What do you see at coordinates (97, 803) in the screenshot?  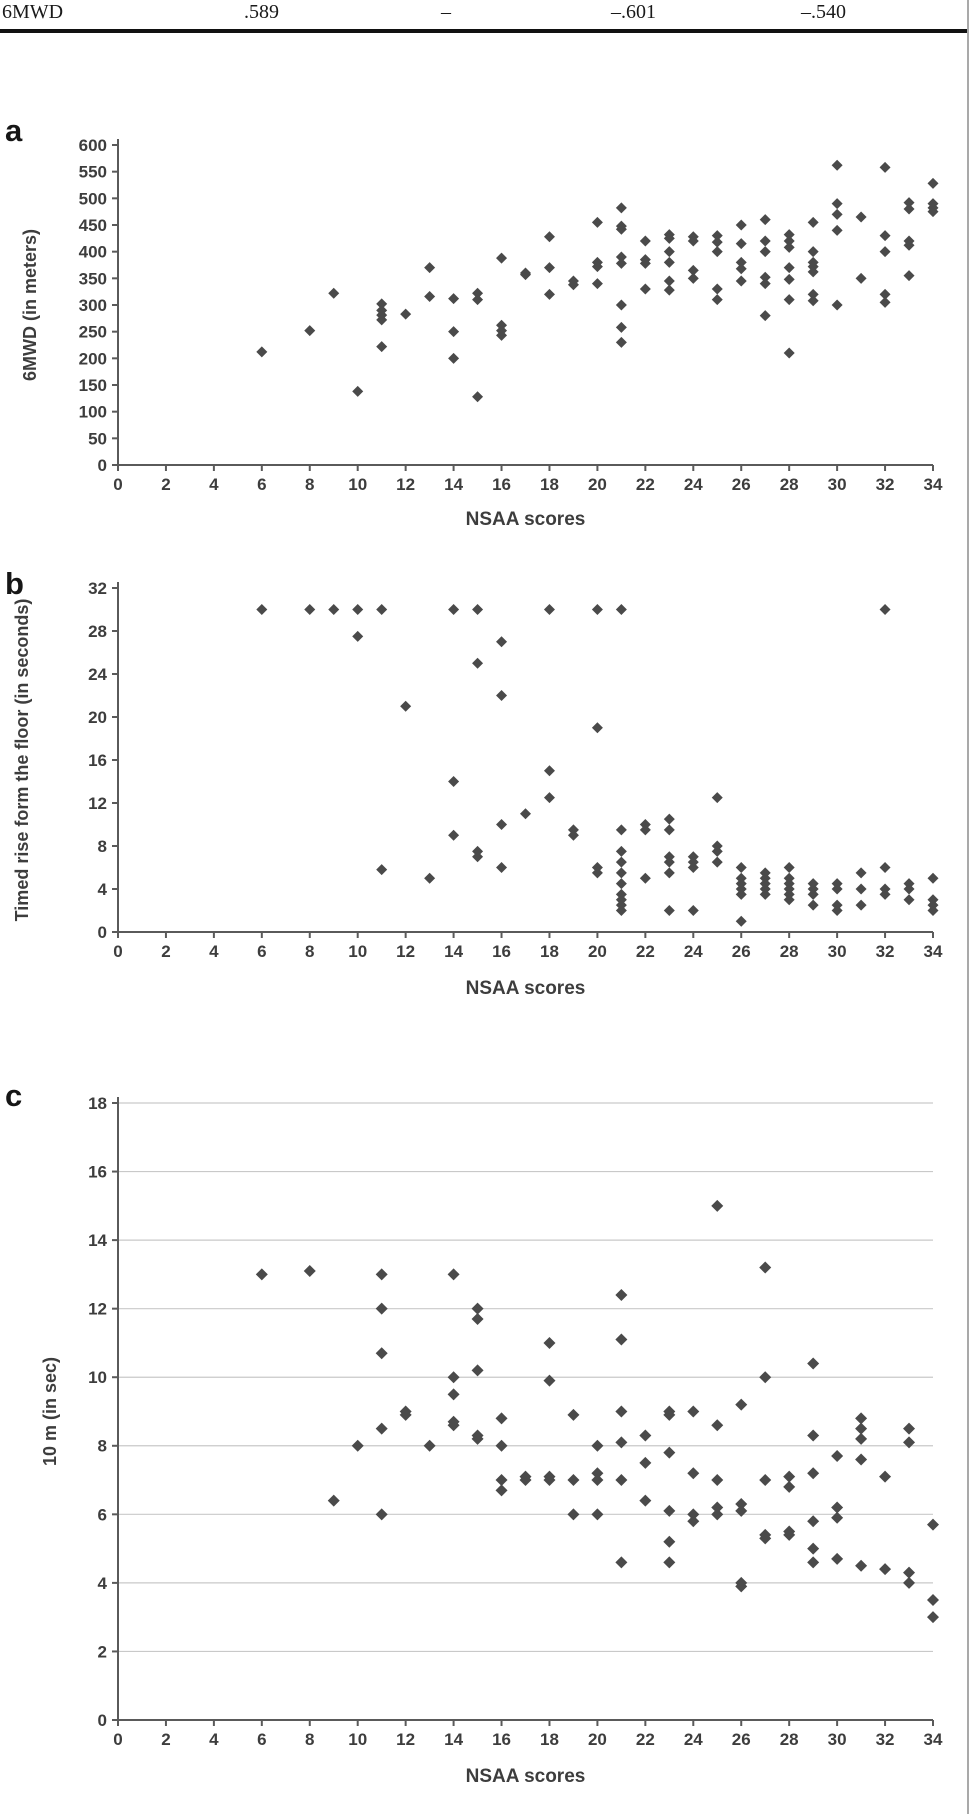 I see `y-tick-label: 12` at bounding box center [97, 803].